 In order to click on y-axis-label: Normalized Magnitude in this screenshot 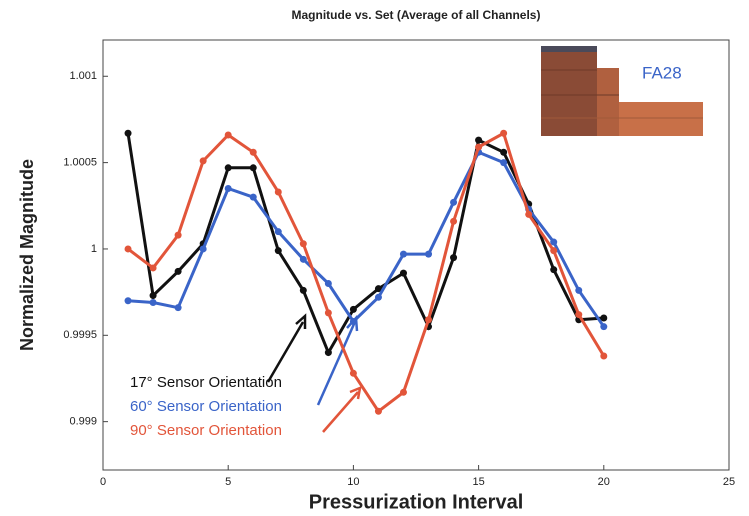, I will do `click(27, 255)`.